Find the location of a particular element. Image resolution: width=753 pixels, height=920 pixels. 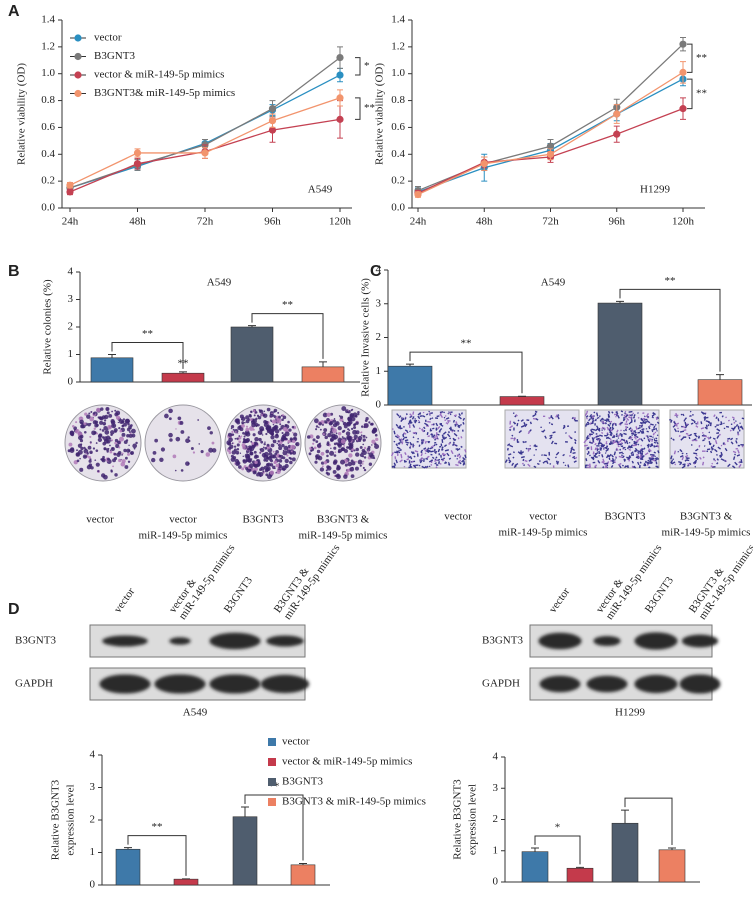

y-tick-label: 1.2 is located at coordinates (48, 46).